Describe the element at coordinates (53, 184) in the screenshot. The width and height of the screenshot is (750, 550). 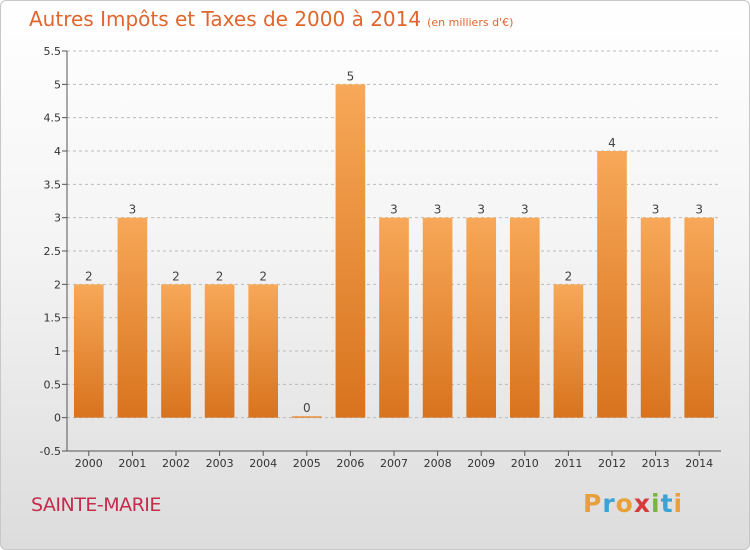
I see `y-tick-label: 3.5` at that location.